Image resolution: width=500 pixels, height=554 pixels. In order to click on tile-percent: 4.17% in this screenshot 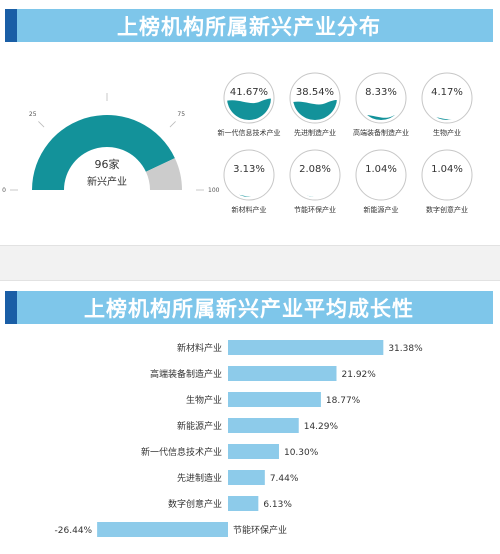, I will do `click(447, 92)`.